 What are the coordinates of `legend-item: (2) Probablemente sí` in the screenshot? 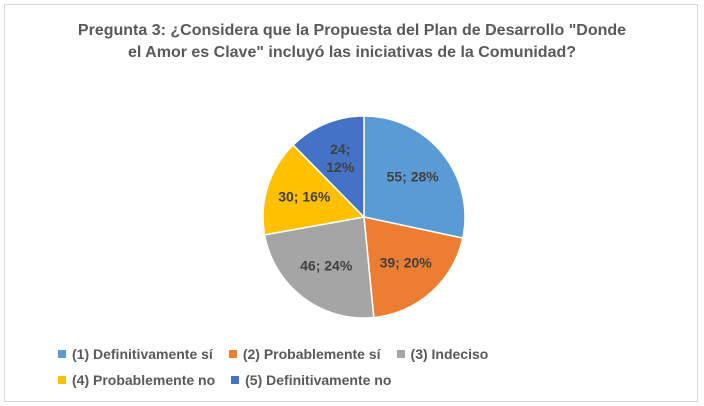 It's located at (304, 354).